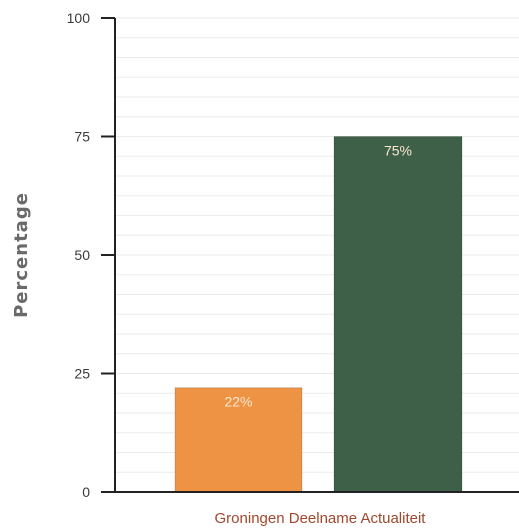 The image size is (519, 532). I want to click on y-axis-title: Percentage, so click(21, 255).